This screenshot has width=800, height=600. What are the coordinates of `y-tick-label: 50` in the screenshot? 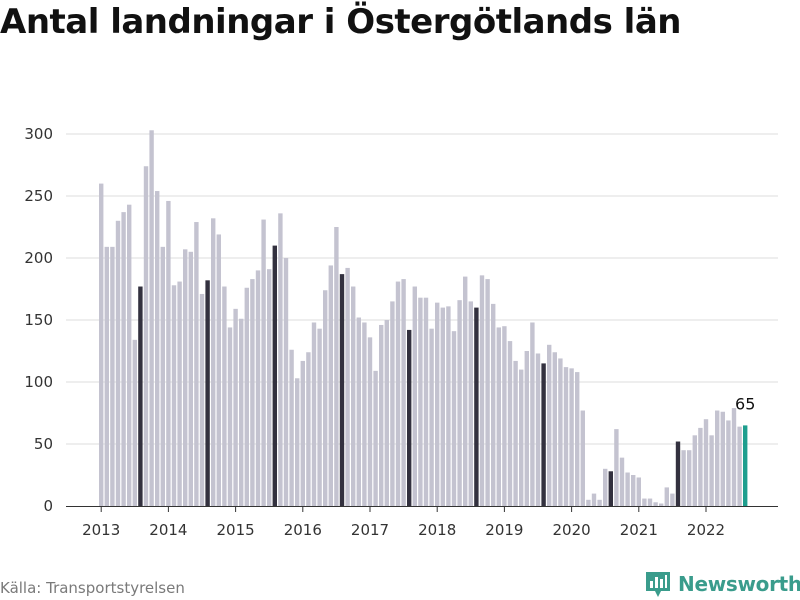 It's located at (43, 444).